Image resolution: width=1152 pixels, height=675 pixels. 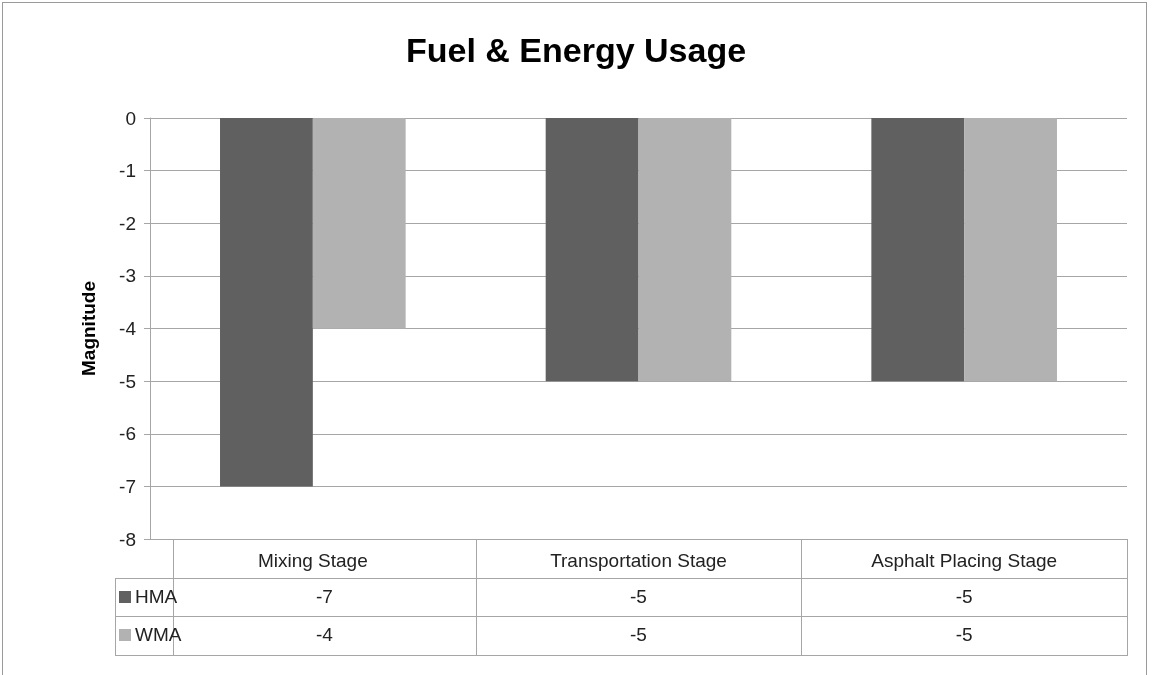 What do you see at coordinates (638, 560) in the screenshot?
I see `x-tick-label: Transportation Stage` at bounding box center [638, 560].